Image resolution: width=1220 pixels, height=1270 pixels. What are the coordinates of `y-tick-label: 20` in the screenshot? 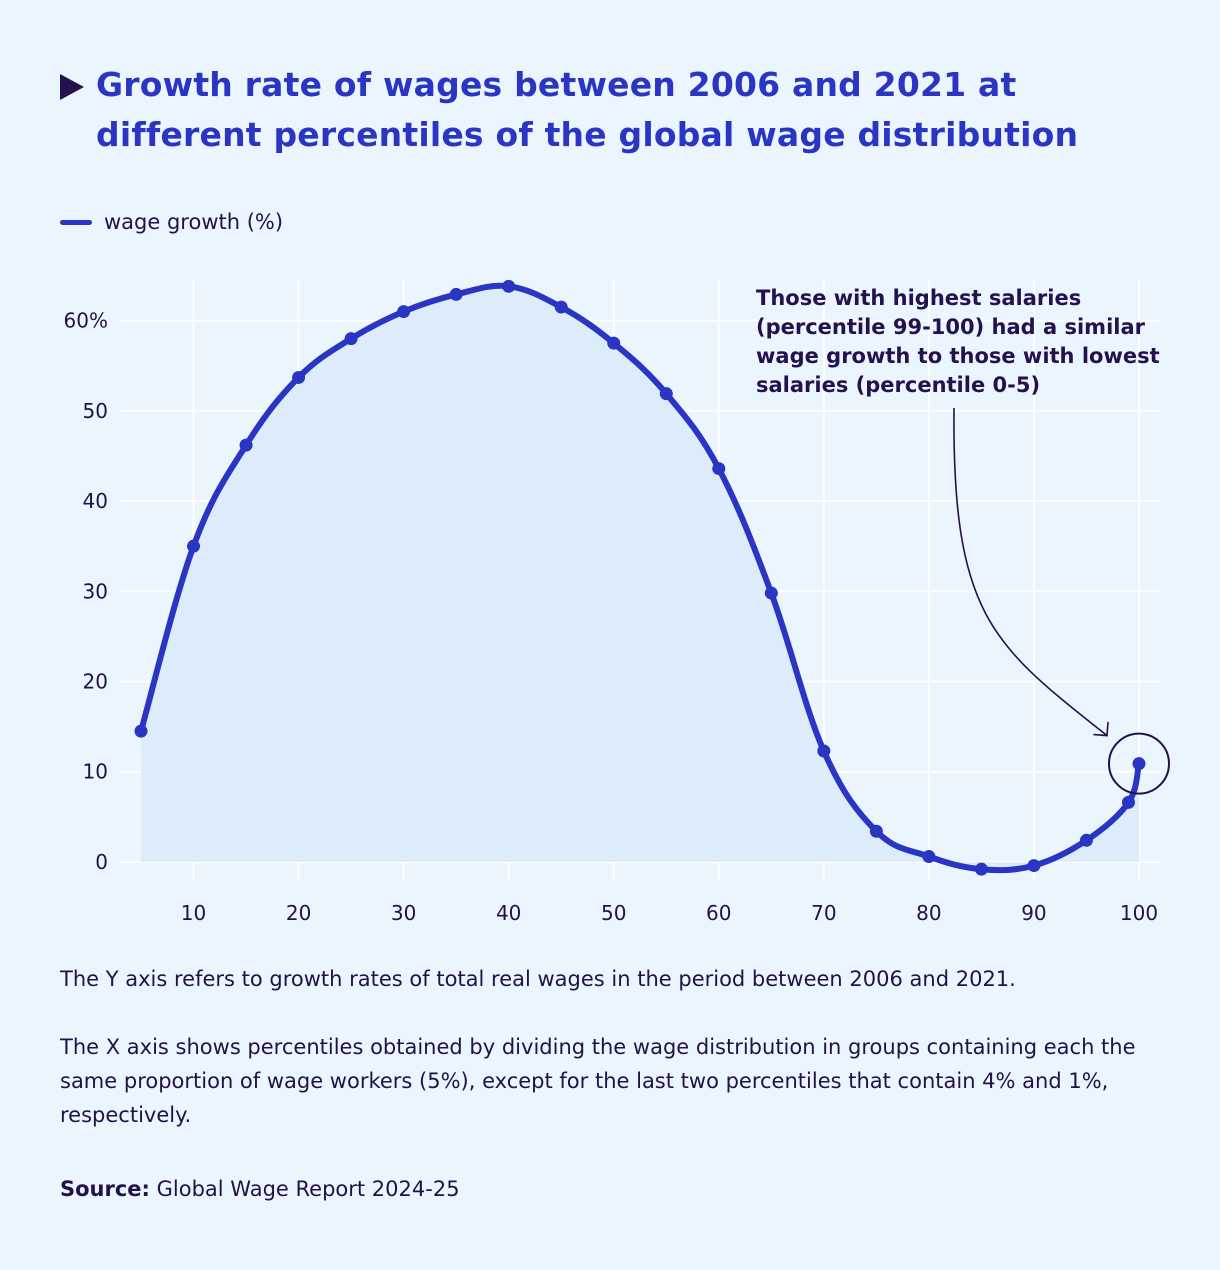 It's located at (95, 682).